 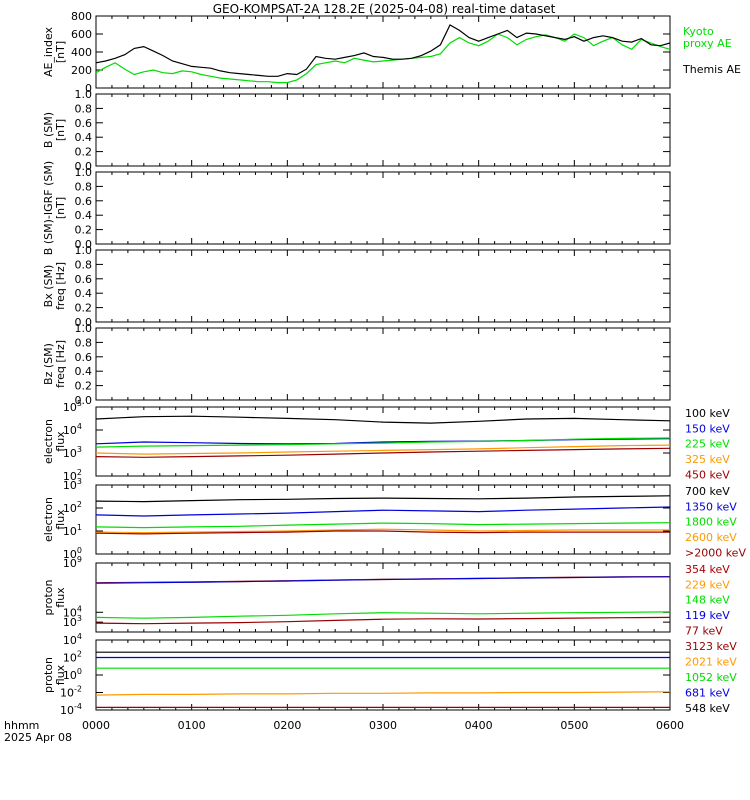 What do you see at coordinates (192, 725) in the screenshot?
I see `time-tick-label: 0100` at bounding box center [192, 725].